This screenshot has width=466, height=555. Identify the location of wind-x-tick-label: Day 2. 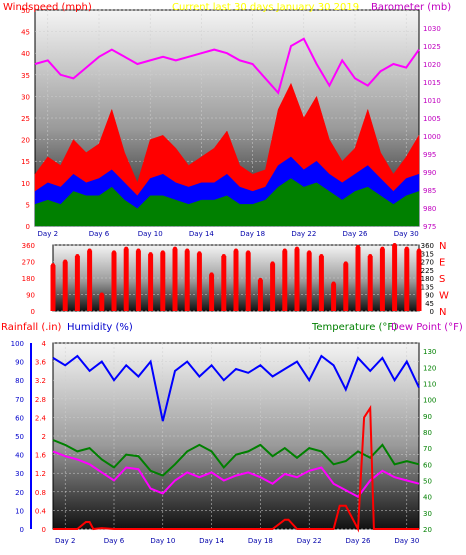
(48, 234).